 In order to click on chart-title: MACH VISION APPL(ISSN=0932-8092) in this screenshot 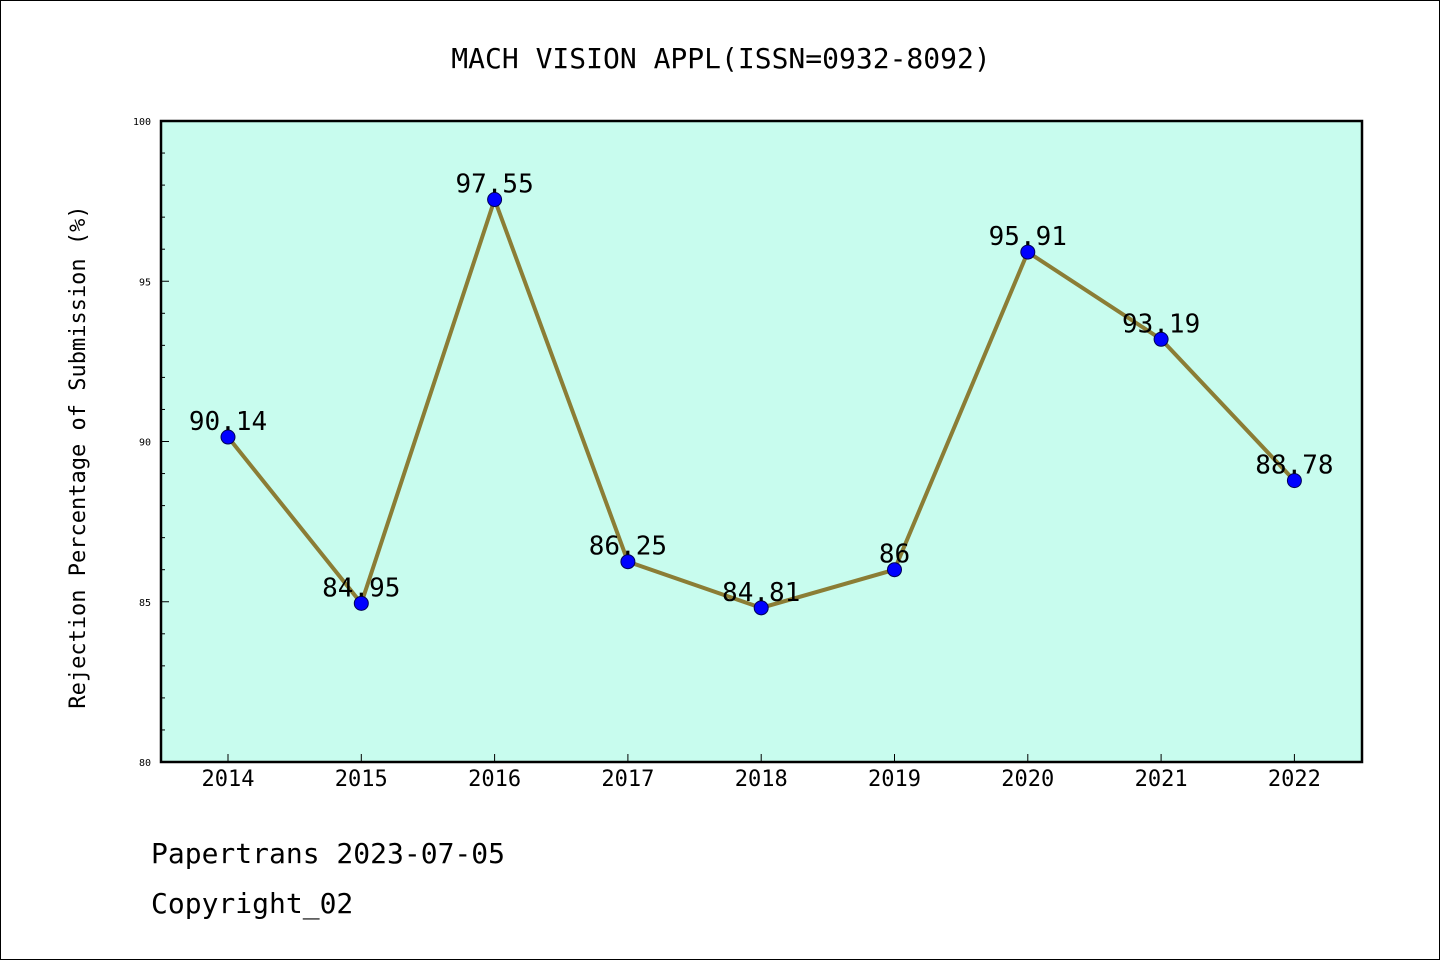, I will do `click(720, 58)`.